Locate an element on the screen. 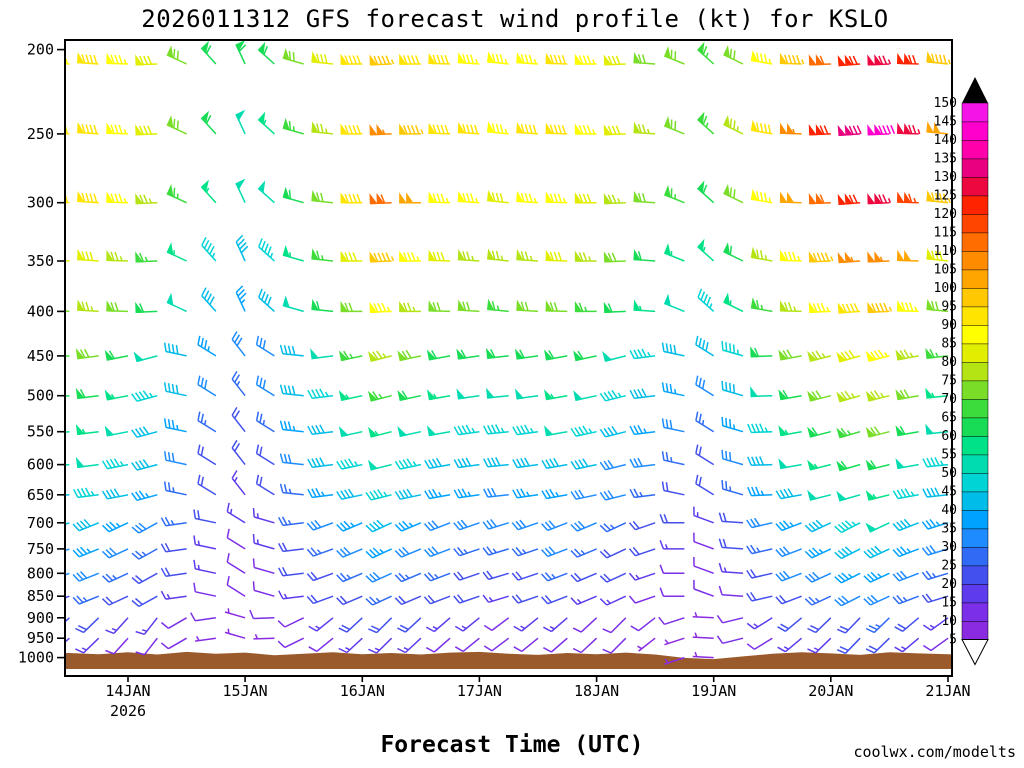 This screenshot has height=768, width=1024. colorbar-tick-label: 75 is located at coordinates (949, 381).